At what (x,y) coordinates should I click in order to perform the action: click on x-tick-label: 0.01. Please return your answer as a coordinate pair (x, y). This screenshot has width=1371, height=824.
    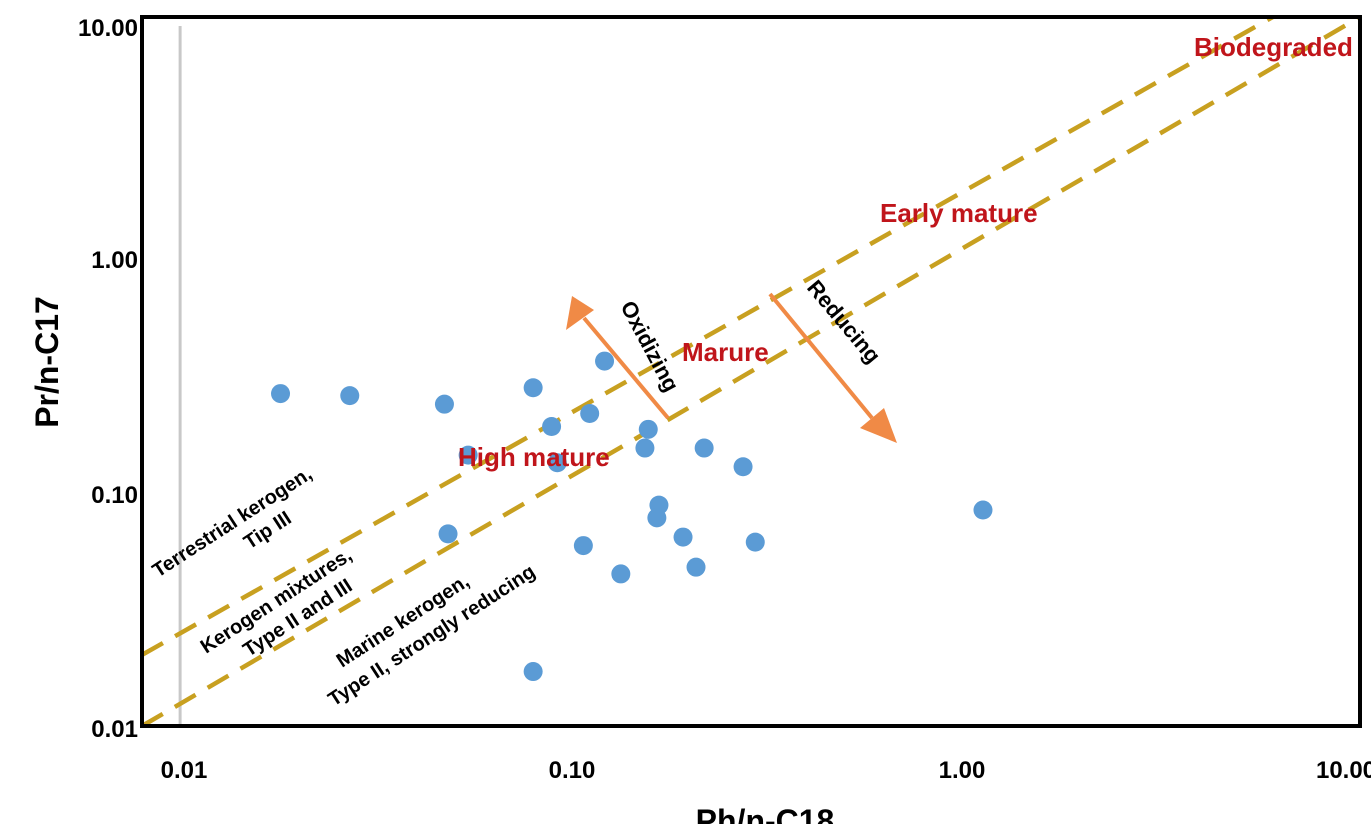
    Looking at the image, I should click on (184, 770).